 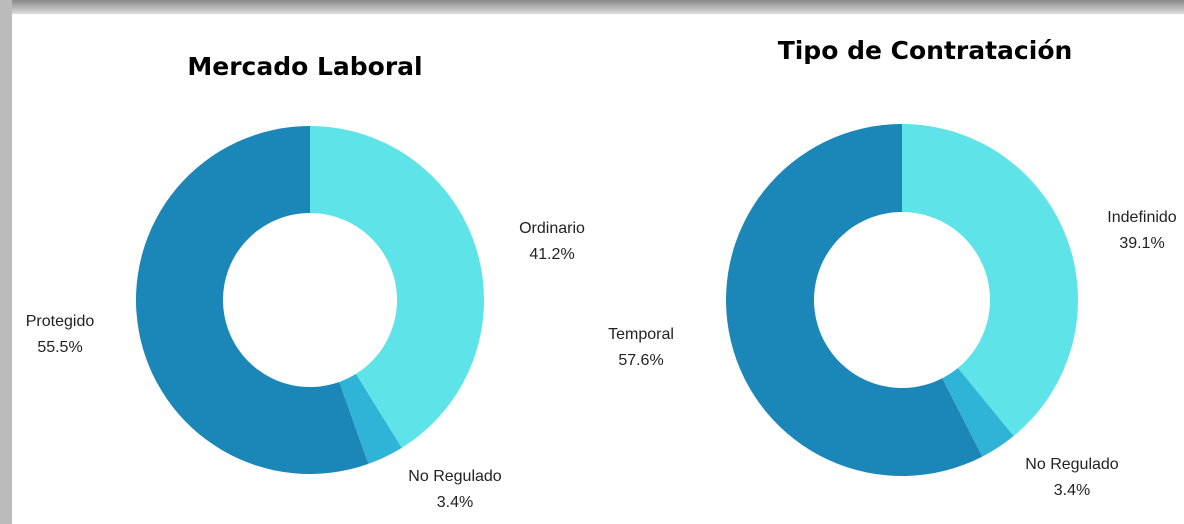 I want to click on slice-value-label: 57.6%, so click(x=640, y=360).